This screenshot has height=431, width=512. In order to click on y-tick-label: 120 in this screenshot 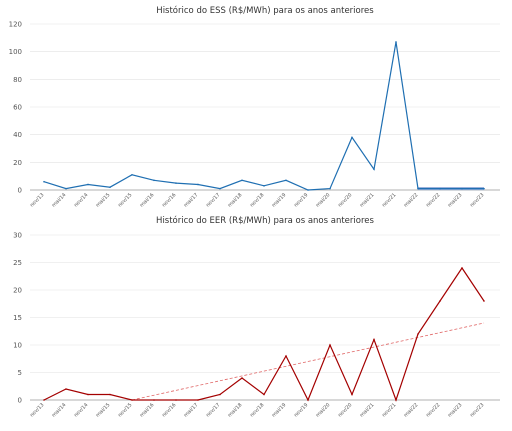, I will do `click(15, 25)`.